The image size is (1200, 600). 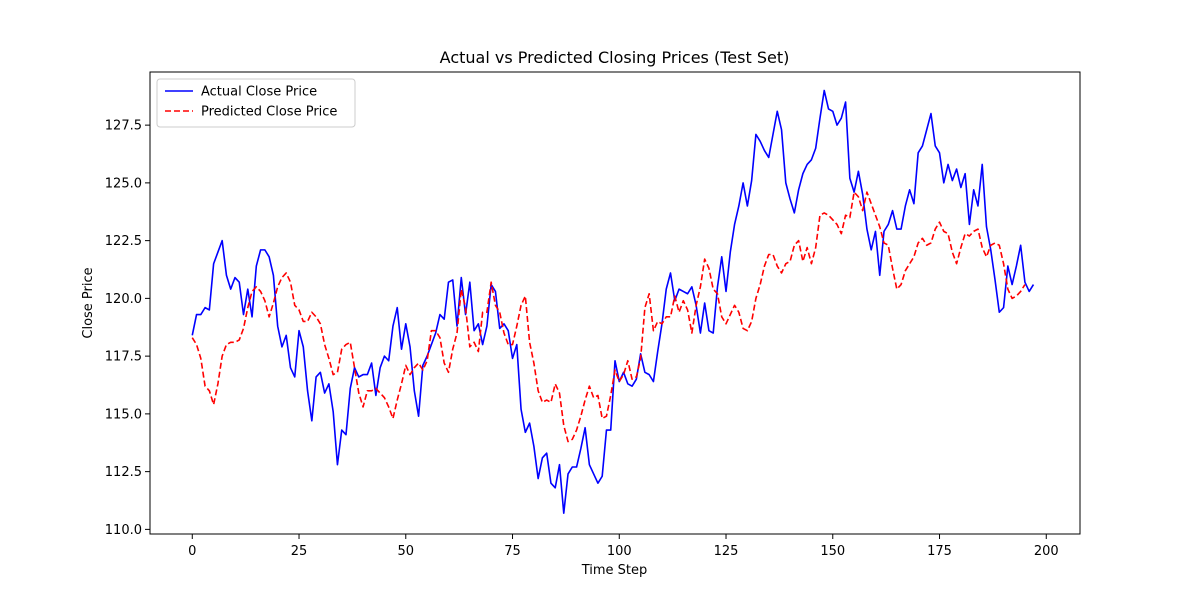 What do you see at coordinates (192, 551) in the screenshot?
I see `x-tick-label: 0` at bounding box center [192, 551].